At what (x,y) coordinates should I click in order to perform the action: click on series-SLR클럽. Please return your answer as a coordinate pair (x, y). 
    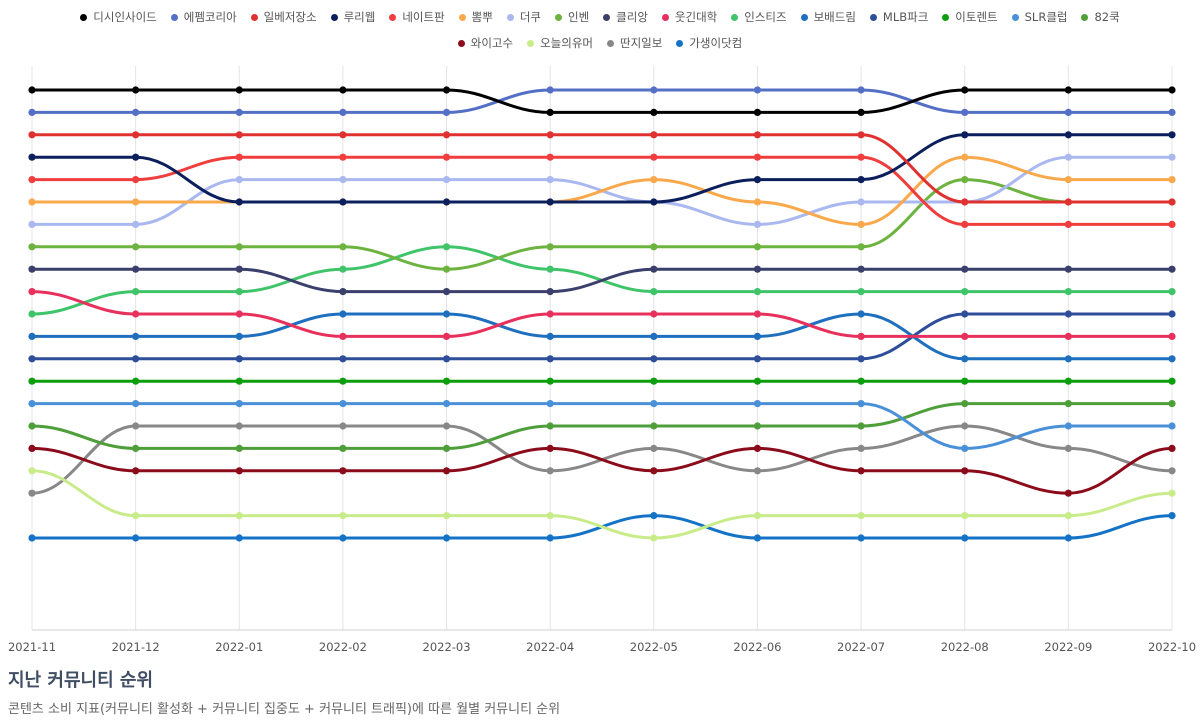
    Looking at the image, I should click on (602, 426).